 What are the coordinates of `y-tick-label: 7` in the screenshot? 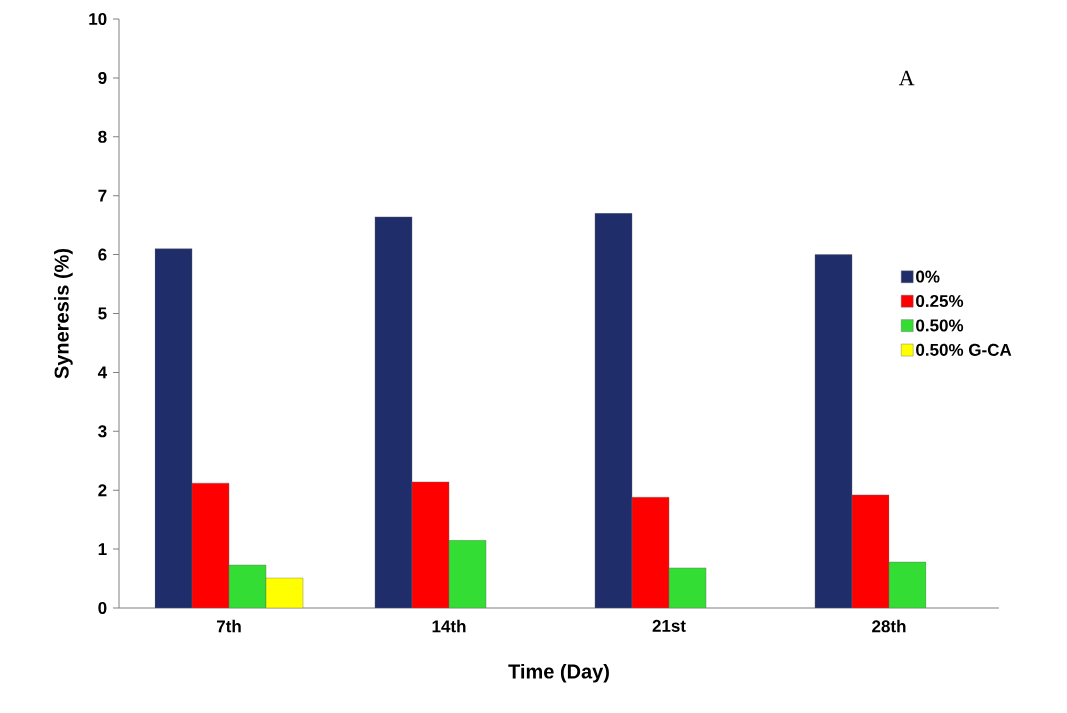 It's located at (102, 195).